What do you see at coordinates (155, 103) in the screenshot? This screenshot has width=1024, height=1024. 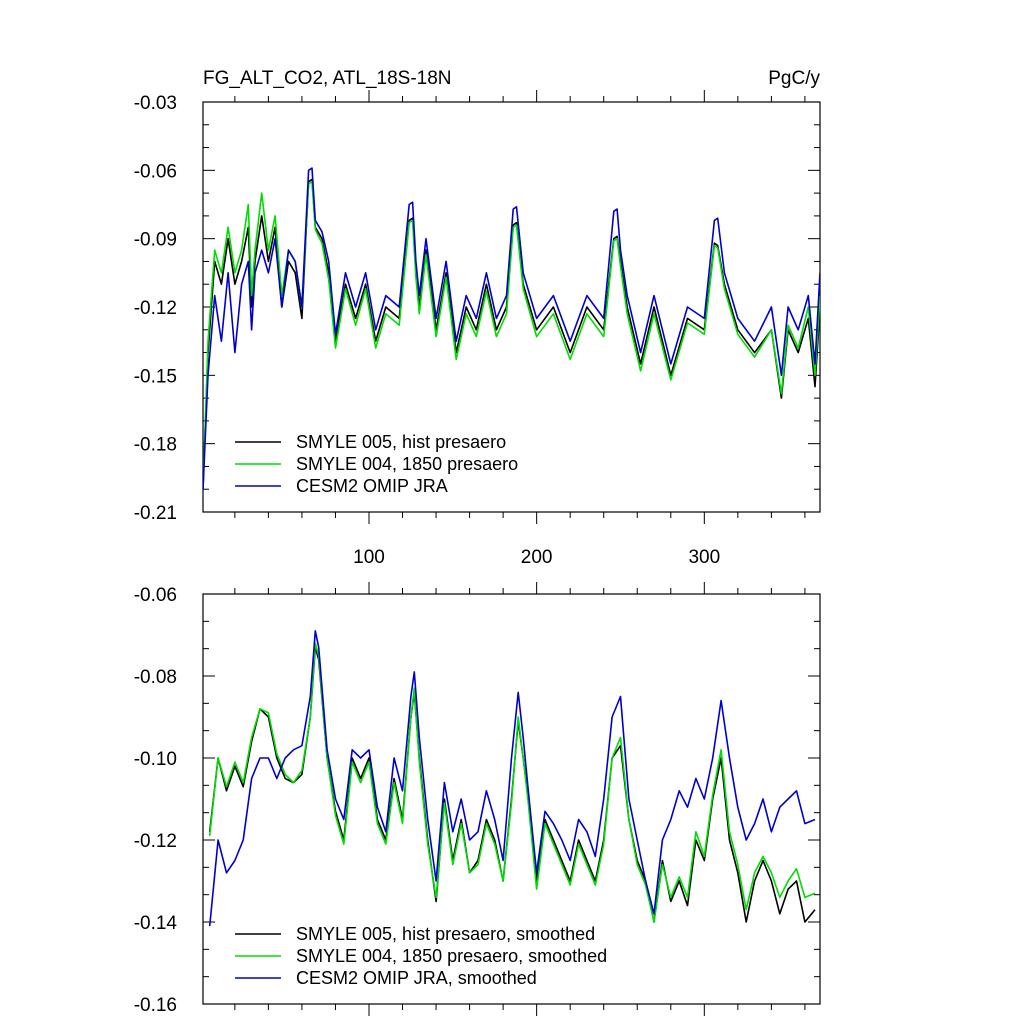 I see `y-tick-label: -0.03` at bounding box center [155, 103].